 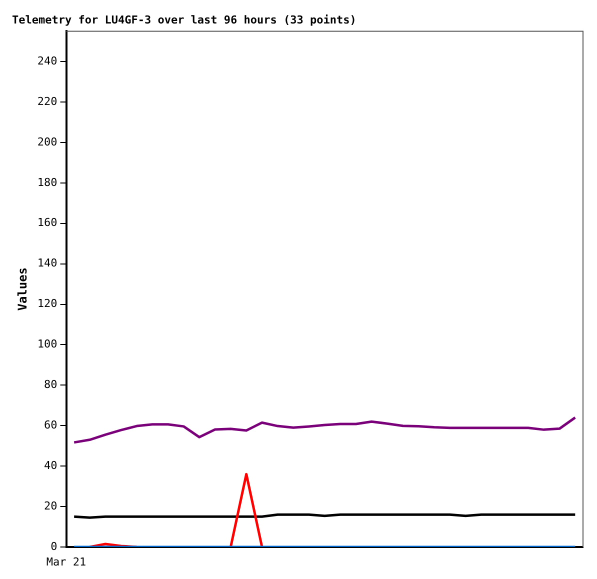 What do you see at coordinates (47, 101) in the screenshot?
I see `y-tick-label: 220` at bounding box center [47, 101].